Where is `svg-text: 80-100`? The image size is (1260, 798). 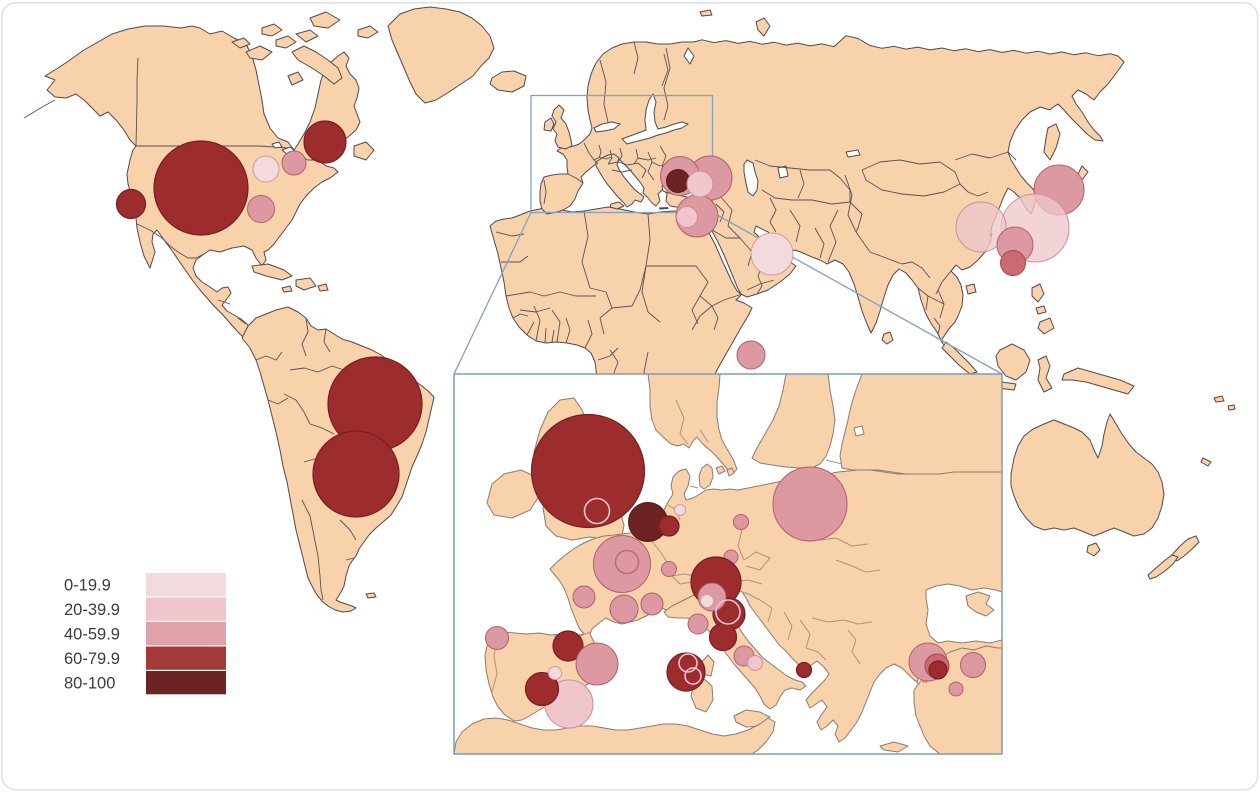 svg-text: 80-100 is located at coordinates (89, 683).